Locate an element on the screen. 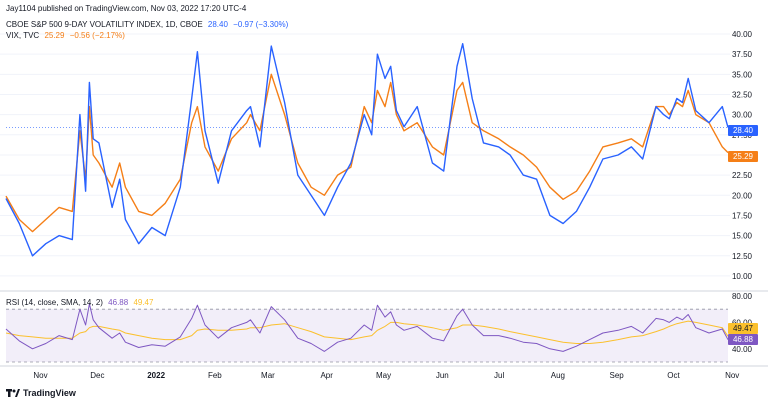 Image resolution: width=768 pixels, height=403 pixels. rsi-line is located at coordinates (367, 327).